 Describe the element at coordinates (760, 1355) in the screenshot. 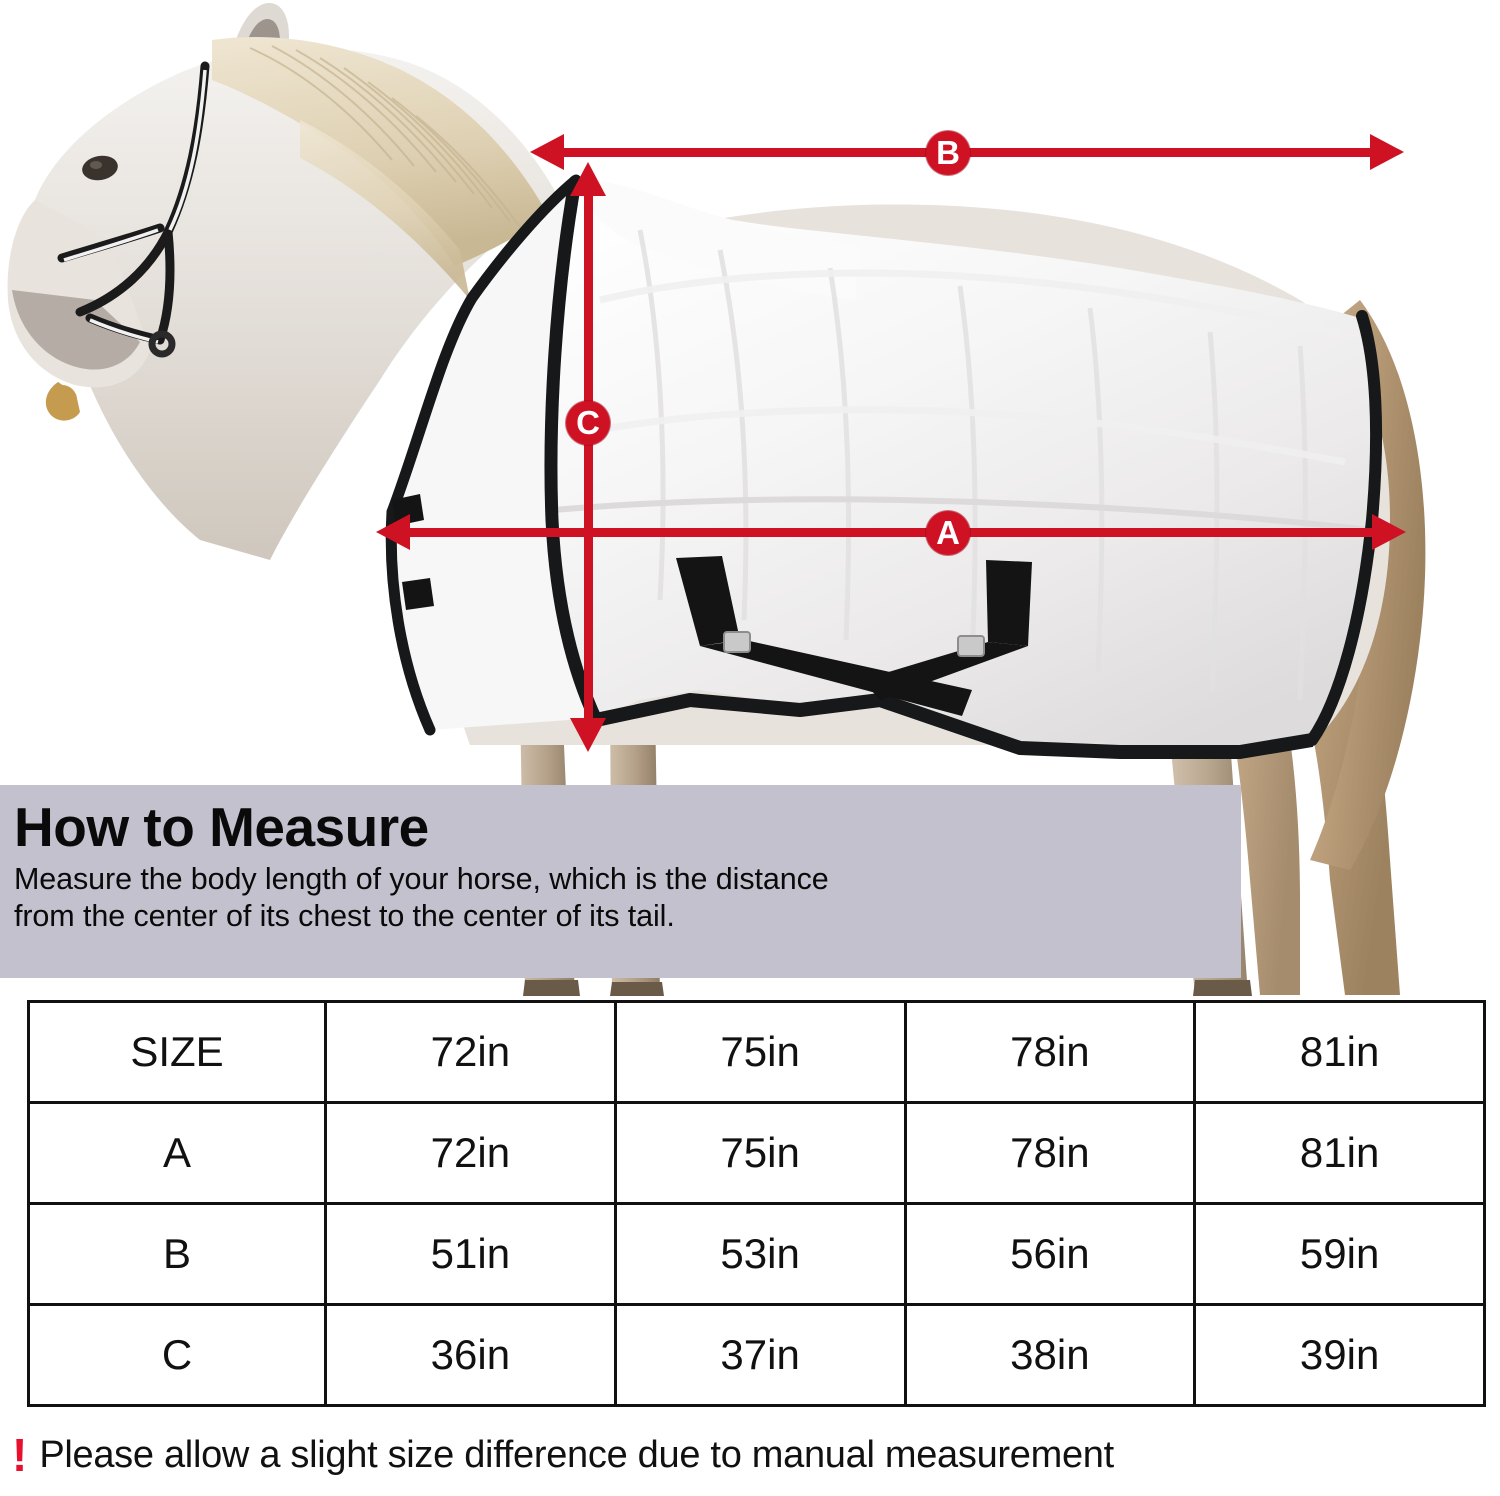

I see `cell-c-col2: 37in` at that location.